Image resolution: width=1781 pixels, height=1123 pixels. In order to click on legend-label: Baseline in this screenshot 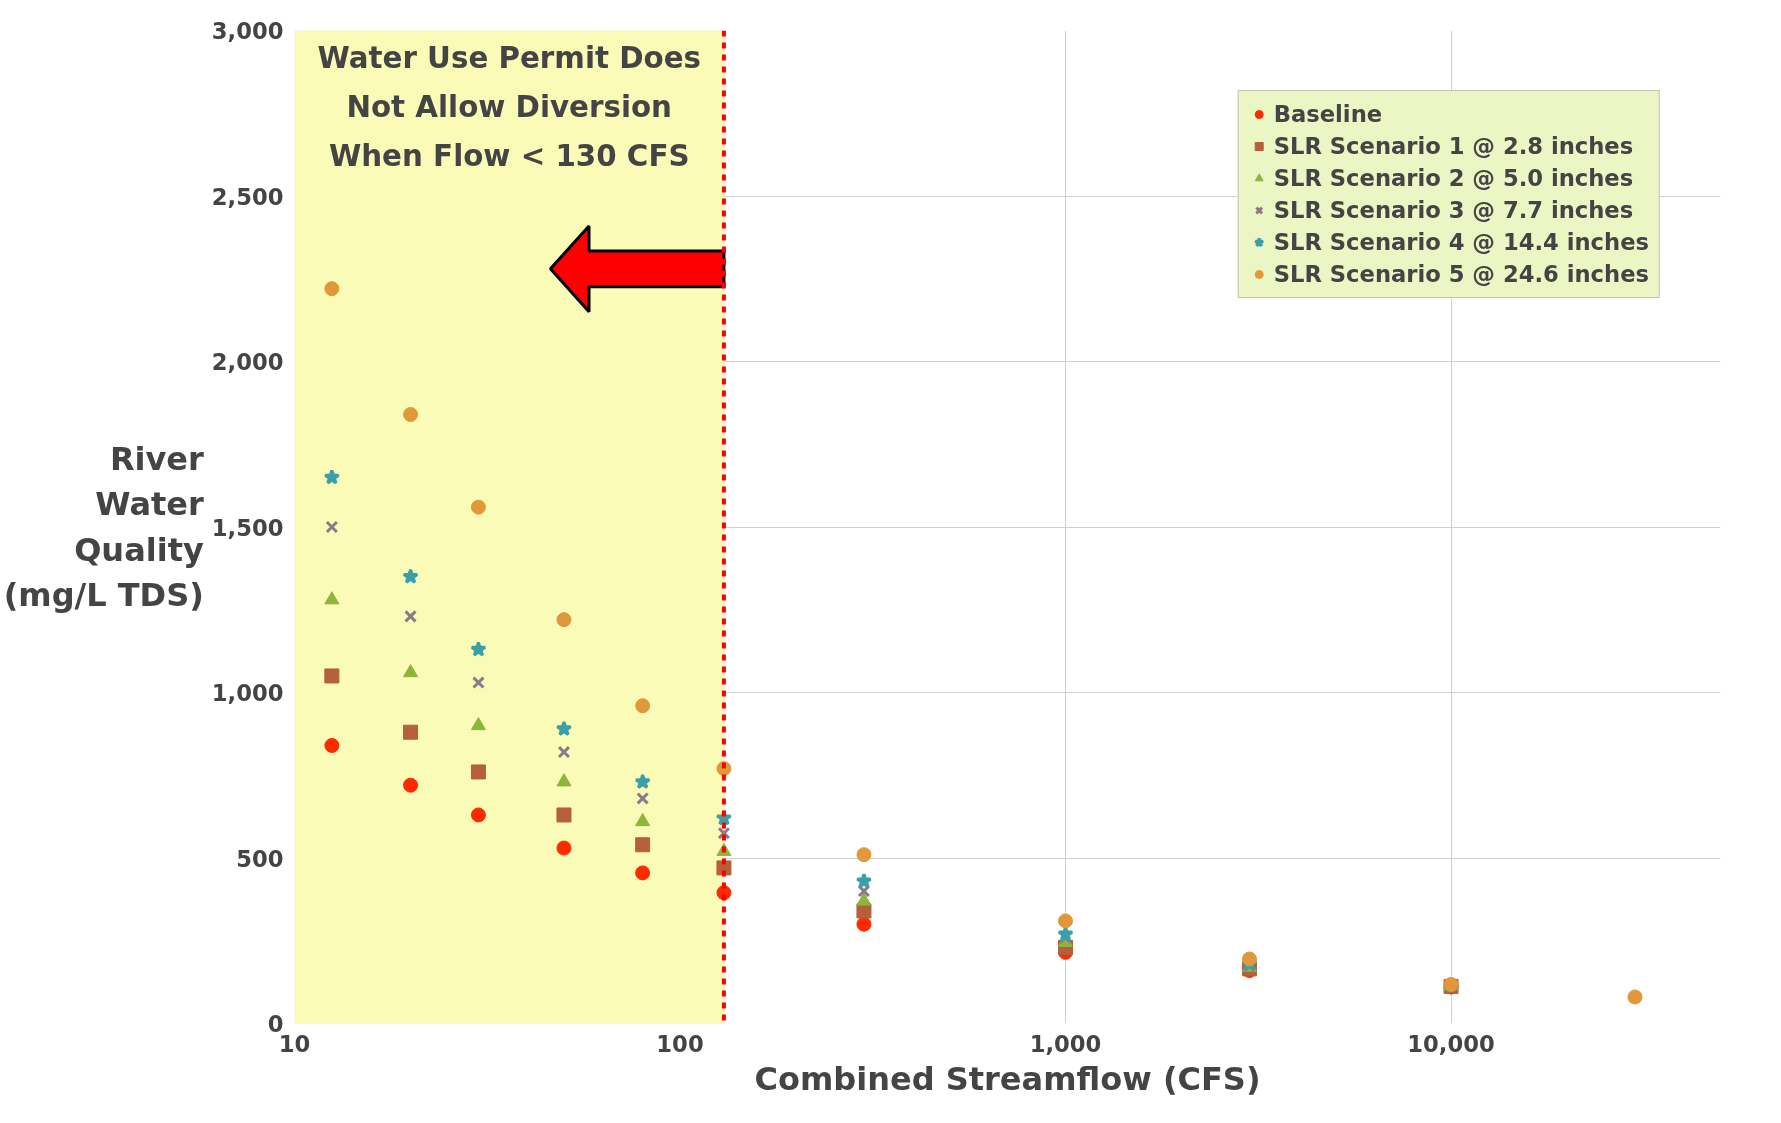, I will do `click(1328, 114)`.